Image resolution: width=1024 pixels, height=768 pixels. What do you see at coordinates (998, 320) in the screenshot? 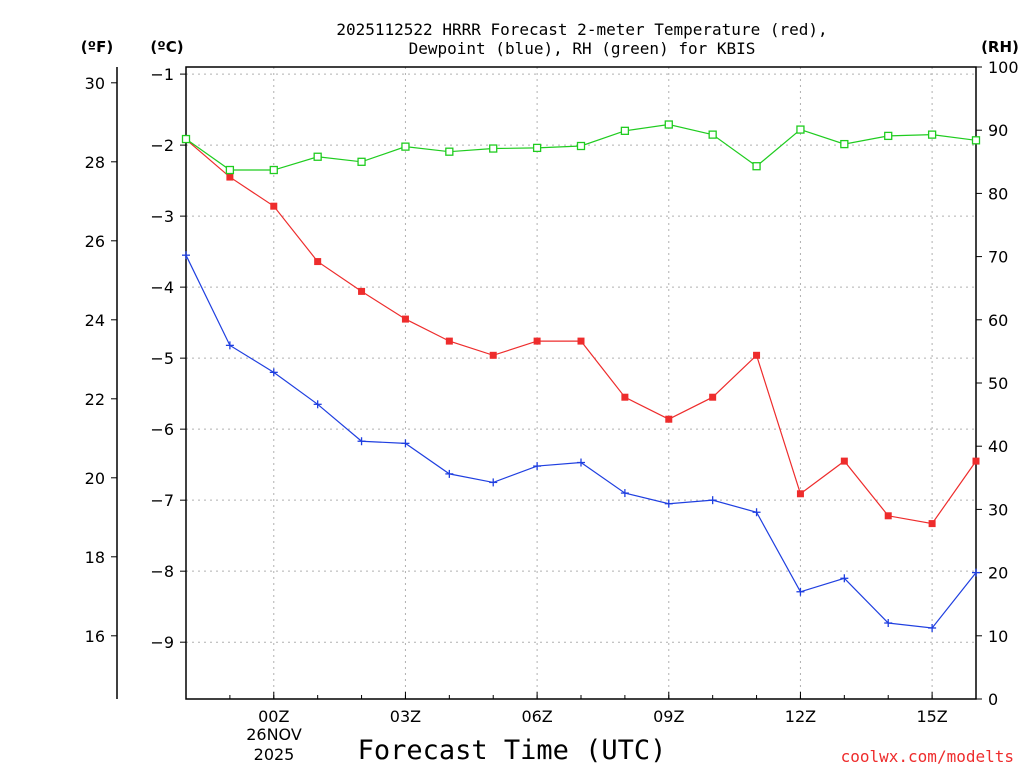
I see `rh-tick-label: 60` at bounding box center [998, 320].